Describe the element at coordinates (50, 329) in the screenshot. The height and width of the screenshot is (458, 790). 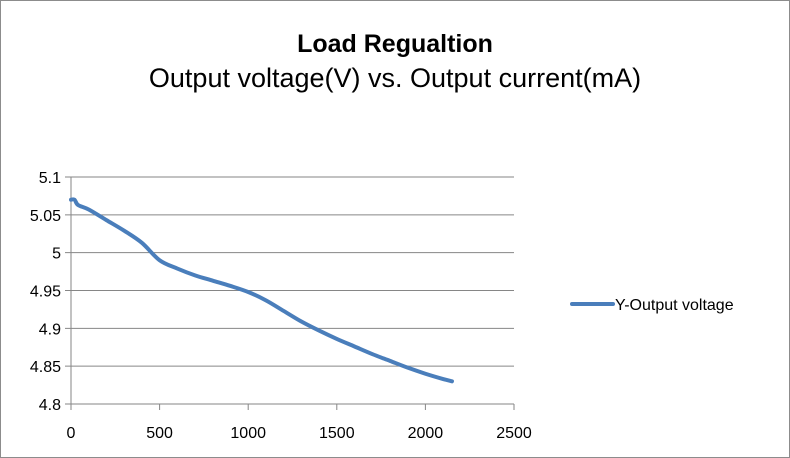
I see `y-tick-label: 4.9` at that location.